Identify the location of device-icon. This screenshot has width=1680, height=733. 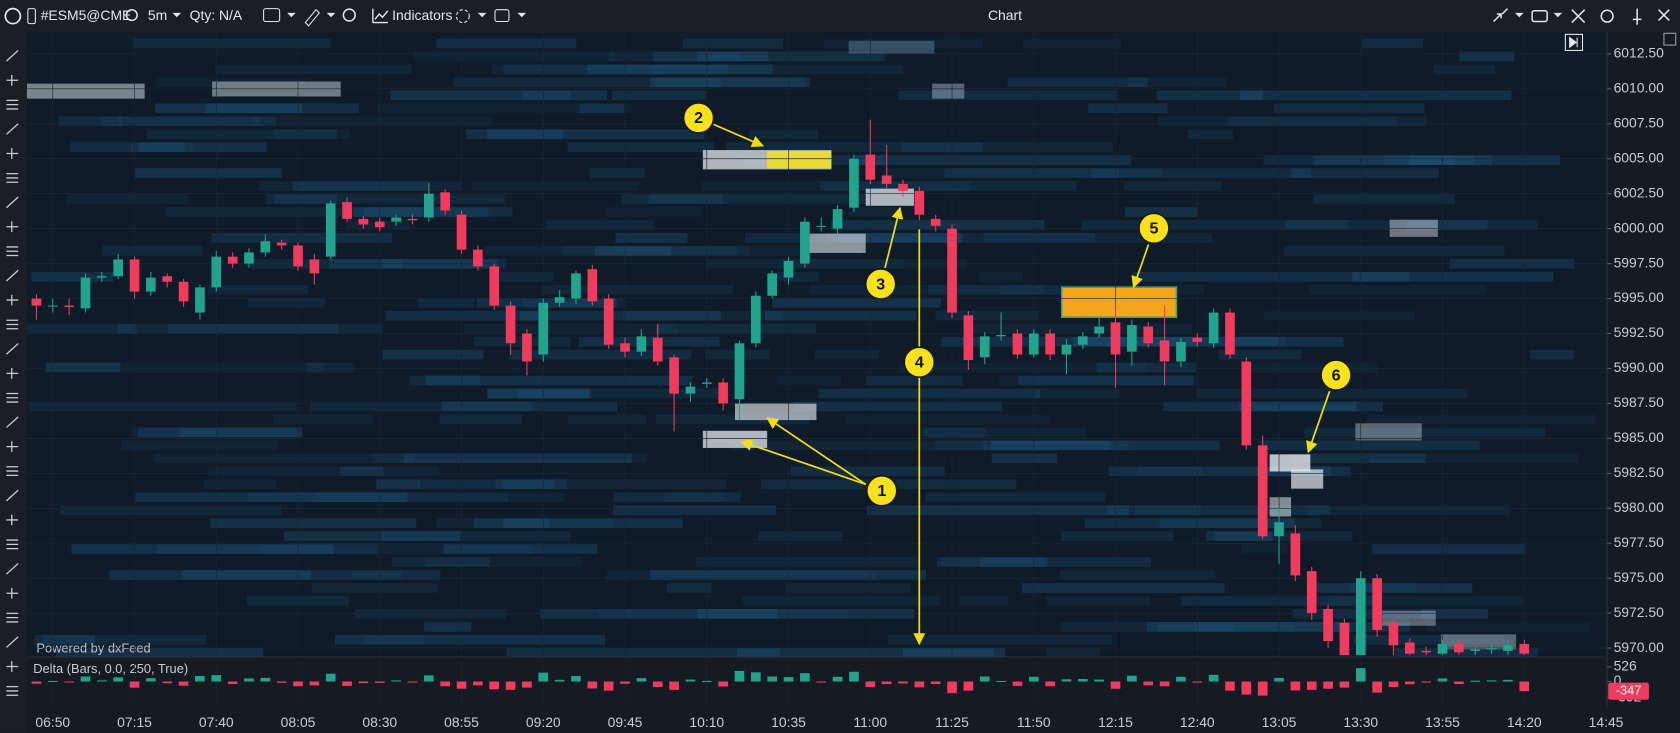
(31, 16).